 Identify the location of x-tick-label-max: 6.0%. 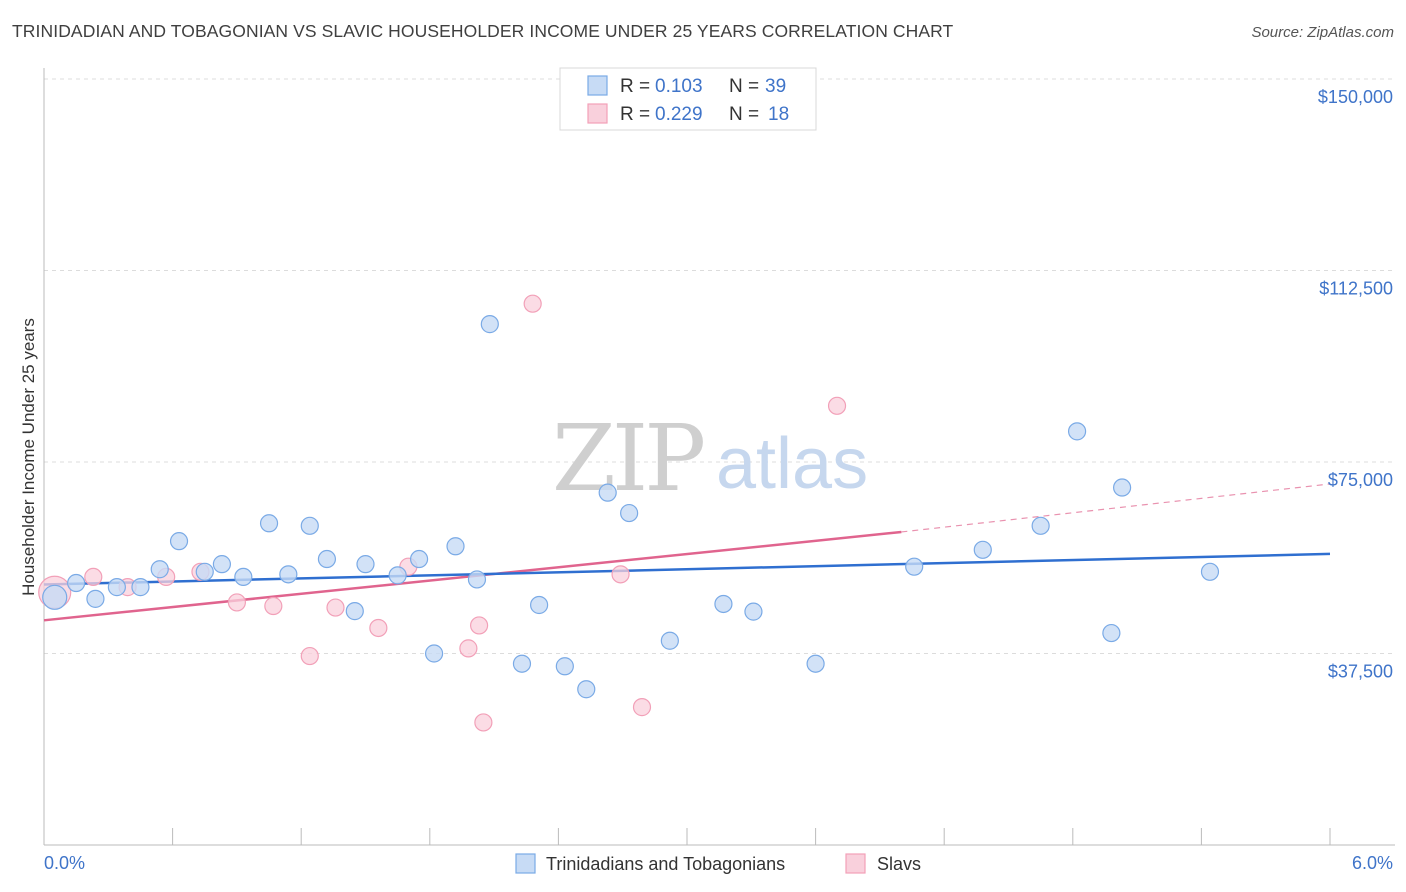
(1372, 863).